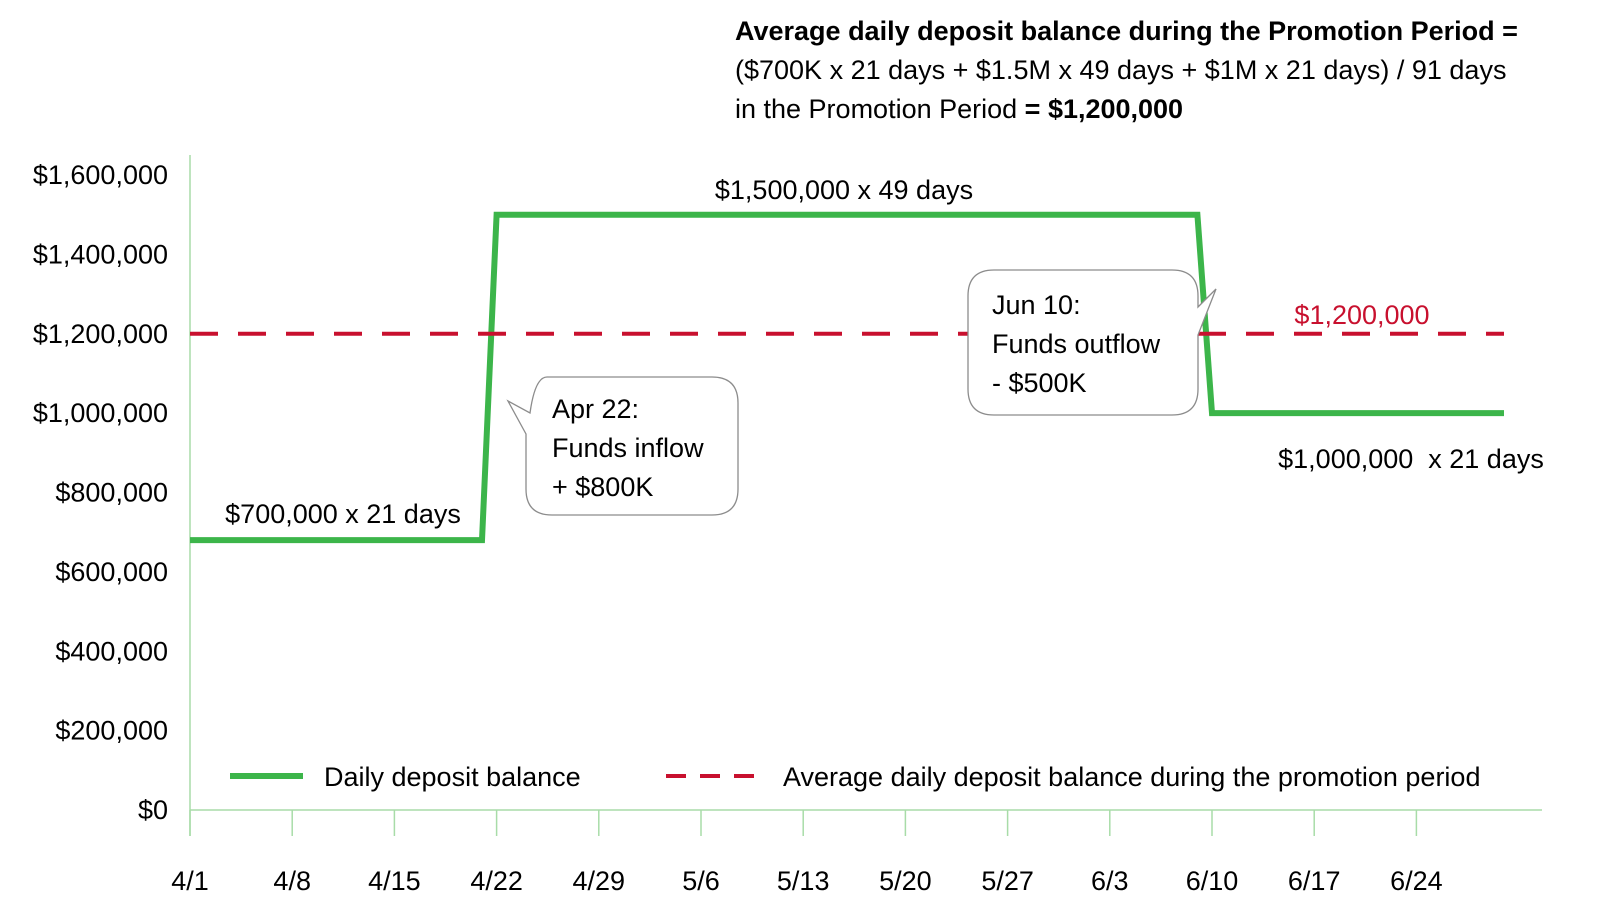  What do you see at coordinates (496, 881) in the screenshot?
I see `x-tick-label: 4/22` at bounding box center [496, 881].